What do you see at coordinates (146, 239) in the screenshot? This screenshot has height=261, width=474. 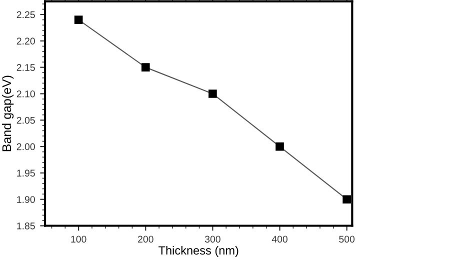 I see `x-tick-label: 200` at bounding box center [146, 239].